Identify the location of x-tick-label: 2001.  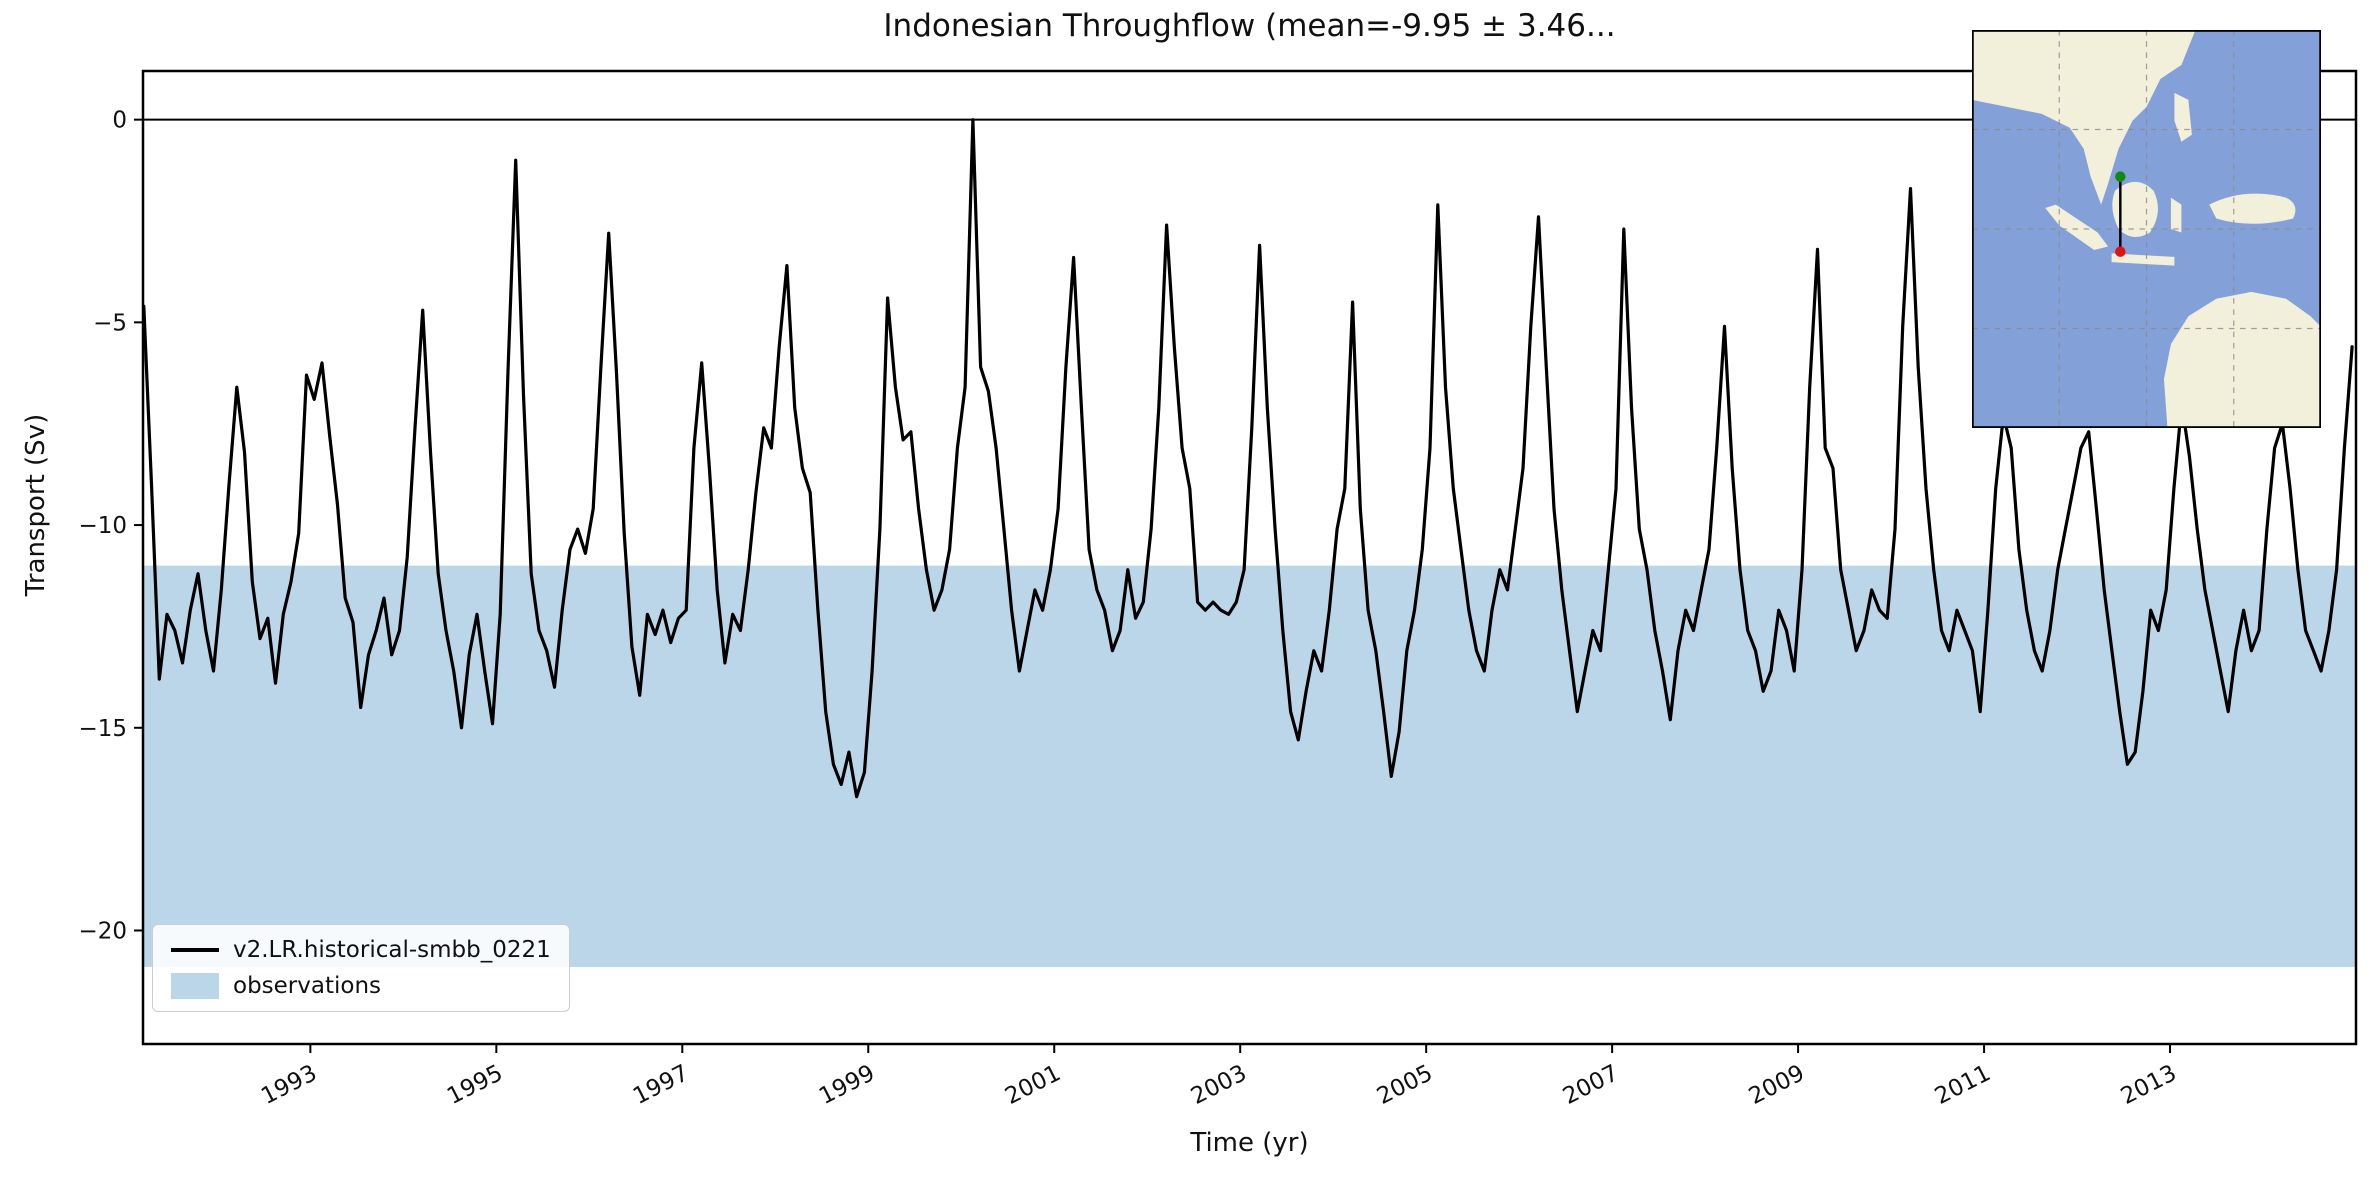
(1033, 1085).